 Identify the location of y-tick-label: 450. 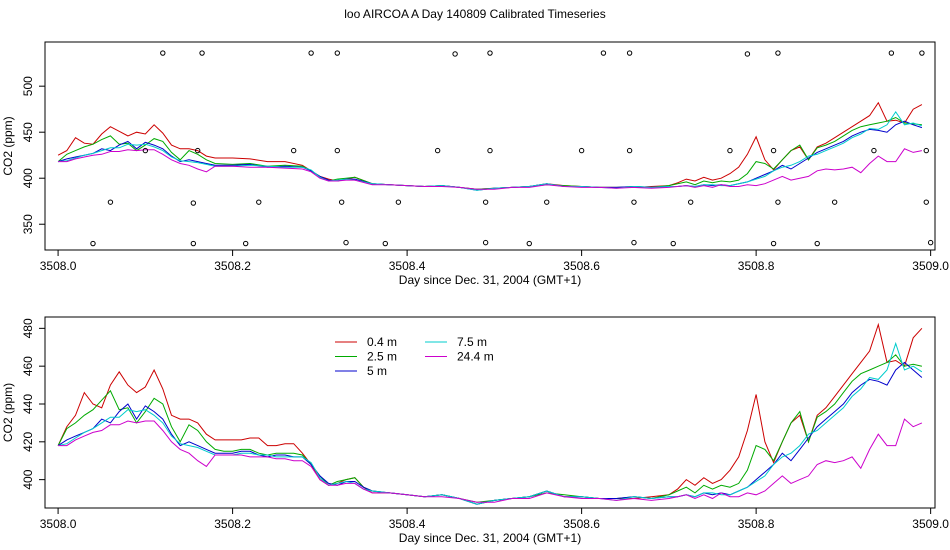
(28, 132).